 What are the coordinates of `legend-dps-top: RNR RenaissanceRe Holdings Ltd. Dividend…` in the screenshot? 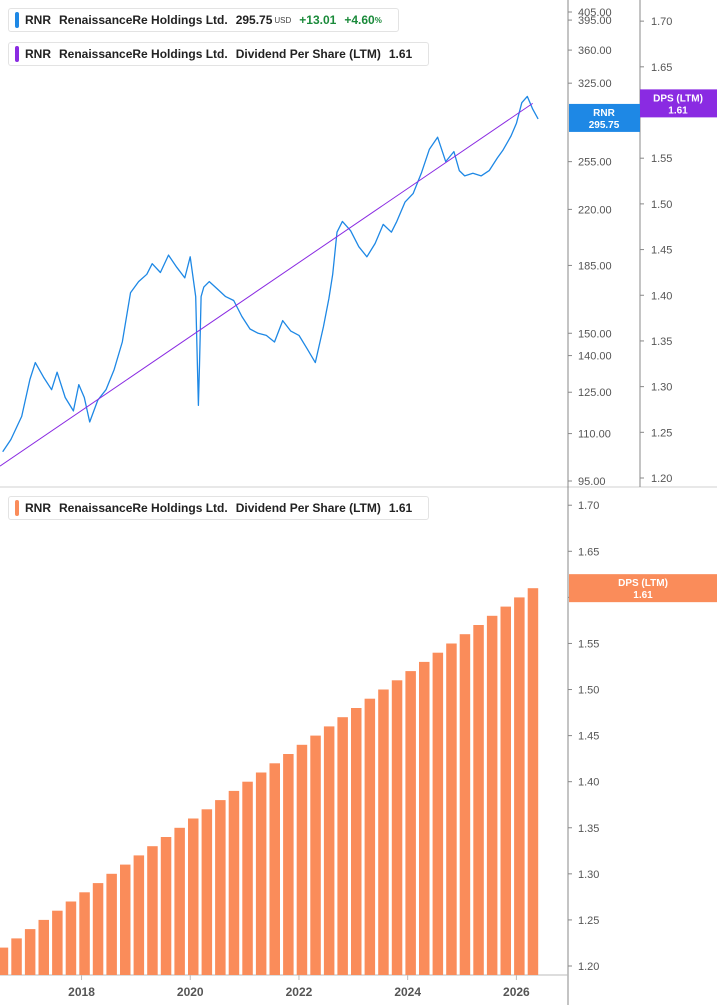 It's located at (219, 54).